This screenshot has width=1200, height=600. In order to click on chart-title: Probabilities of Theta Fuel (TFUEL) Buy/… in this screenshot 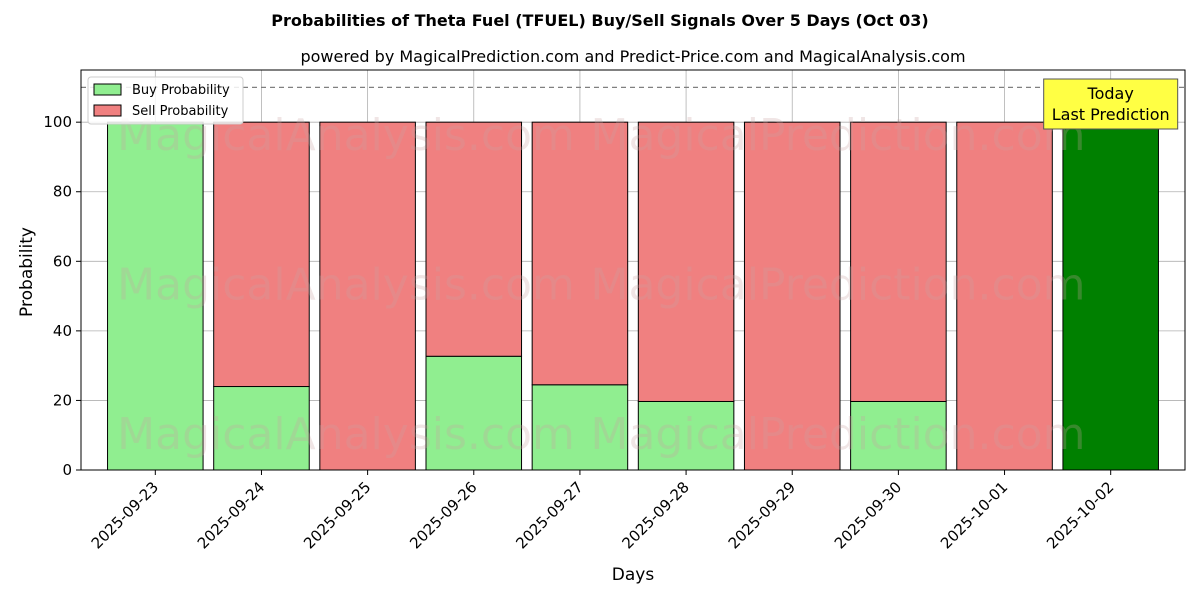, I will do `click(599, 20)`.